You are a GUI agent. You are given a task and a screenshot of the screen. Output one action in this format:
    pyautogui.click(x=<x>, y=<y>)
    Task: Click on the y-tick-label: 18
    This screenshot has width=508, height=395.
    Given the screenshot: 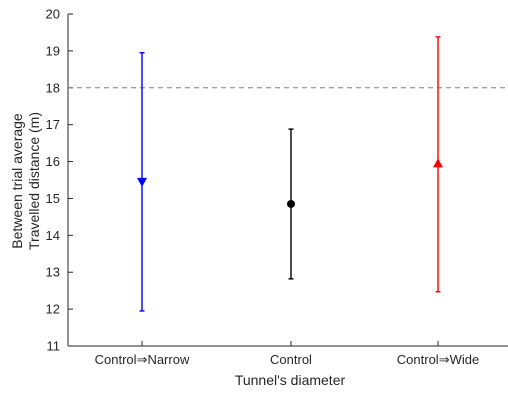 What is the action you would take?
    pyautogui.click(x=53, y=87)
    